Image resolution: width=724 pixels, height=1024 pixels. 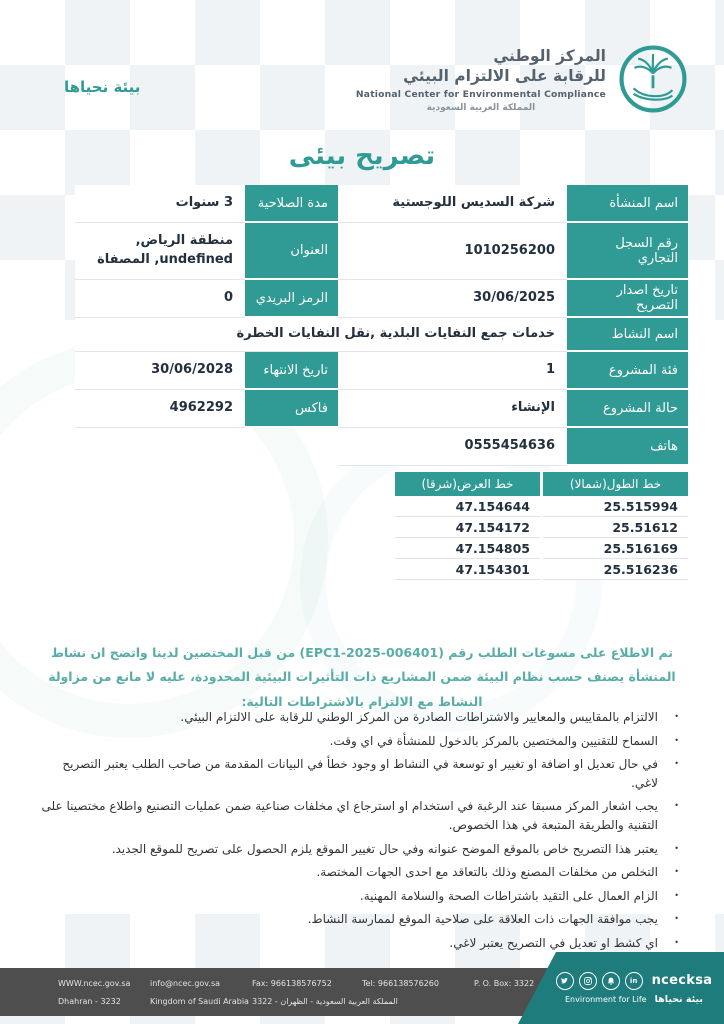 I want to click on footer-slogans: Environment for Life بيئة نحياها, so click(x=634, y=999).